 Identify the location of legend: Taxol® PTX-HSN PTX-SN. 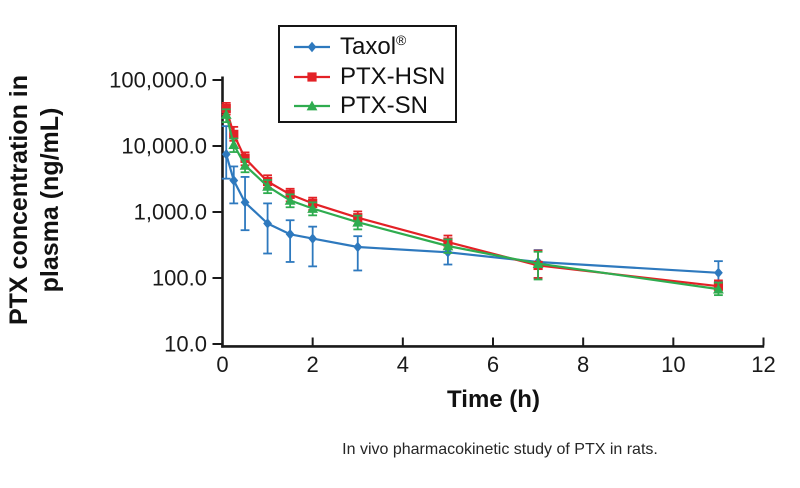
(367, 74).